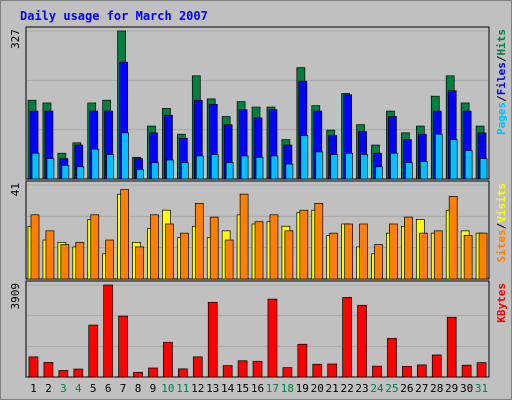 This screenshot has width=512, height=400. Describe the element at coordinates (212, 388) in the screenshot. I see `x-tick-label: 13` at that location.